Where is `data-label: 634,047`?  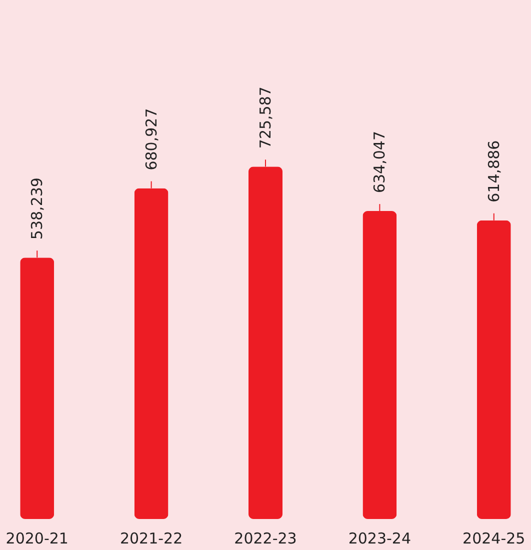
data-label: 634,047 is located at coordinates (379, 162).